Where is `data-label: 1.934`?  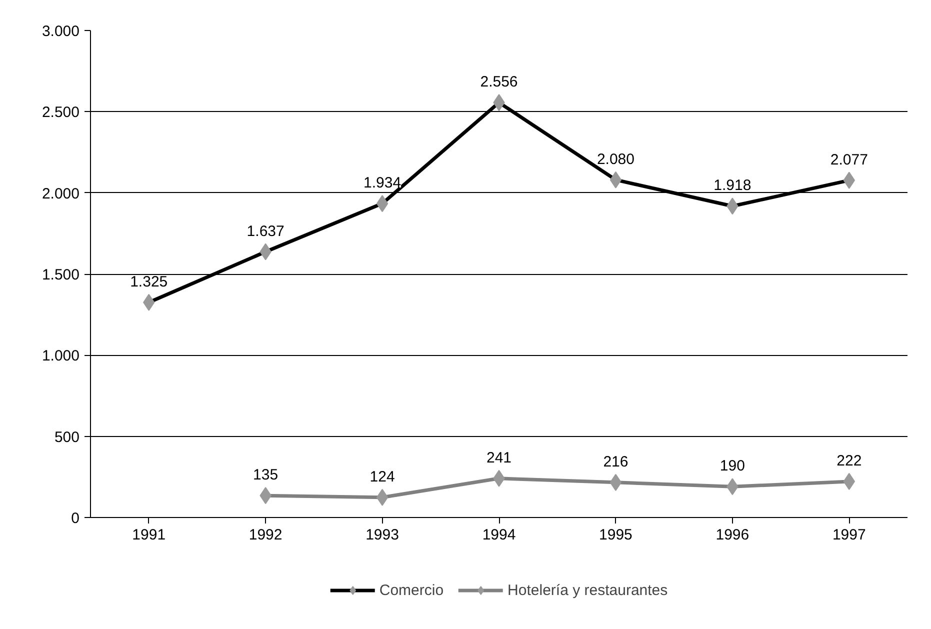 data-label: 1.934 is located at coordinates (383, 183).